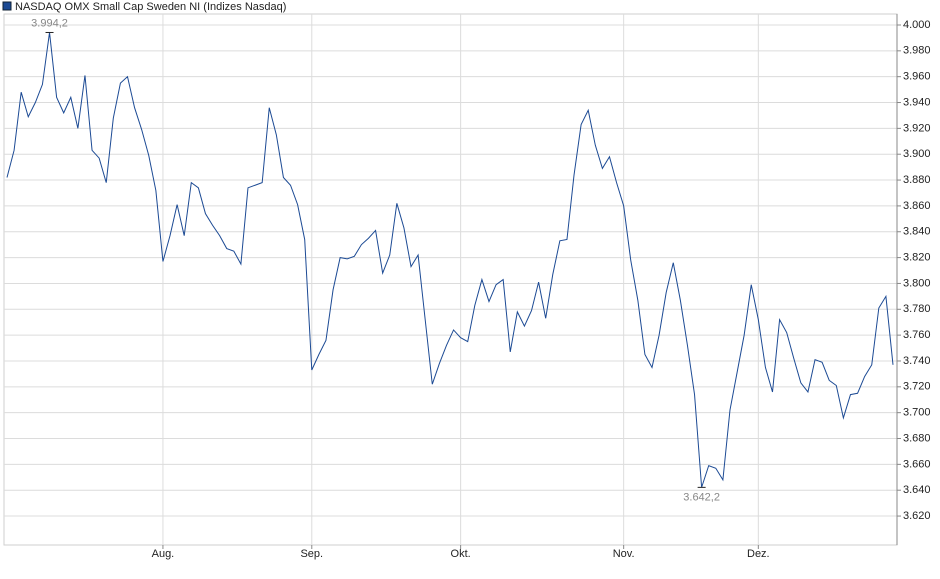 The width and height of the screenshot is (940, 579). Describe the element at coordinates (917, 464) in the screenshot. I see `y-tick-label: 3.660` at that location.